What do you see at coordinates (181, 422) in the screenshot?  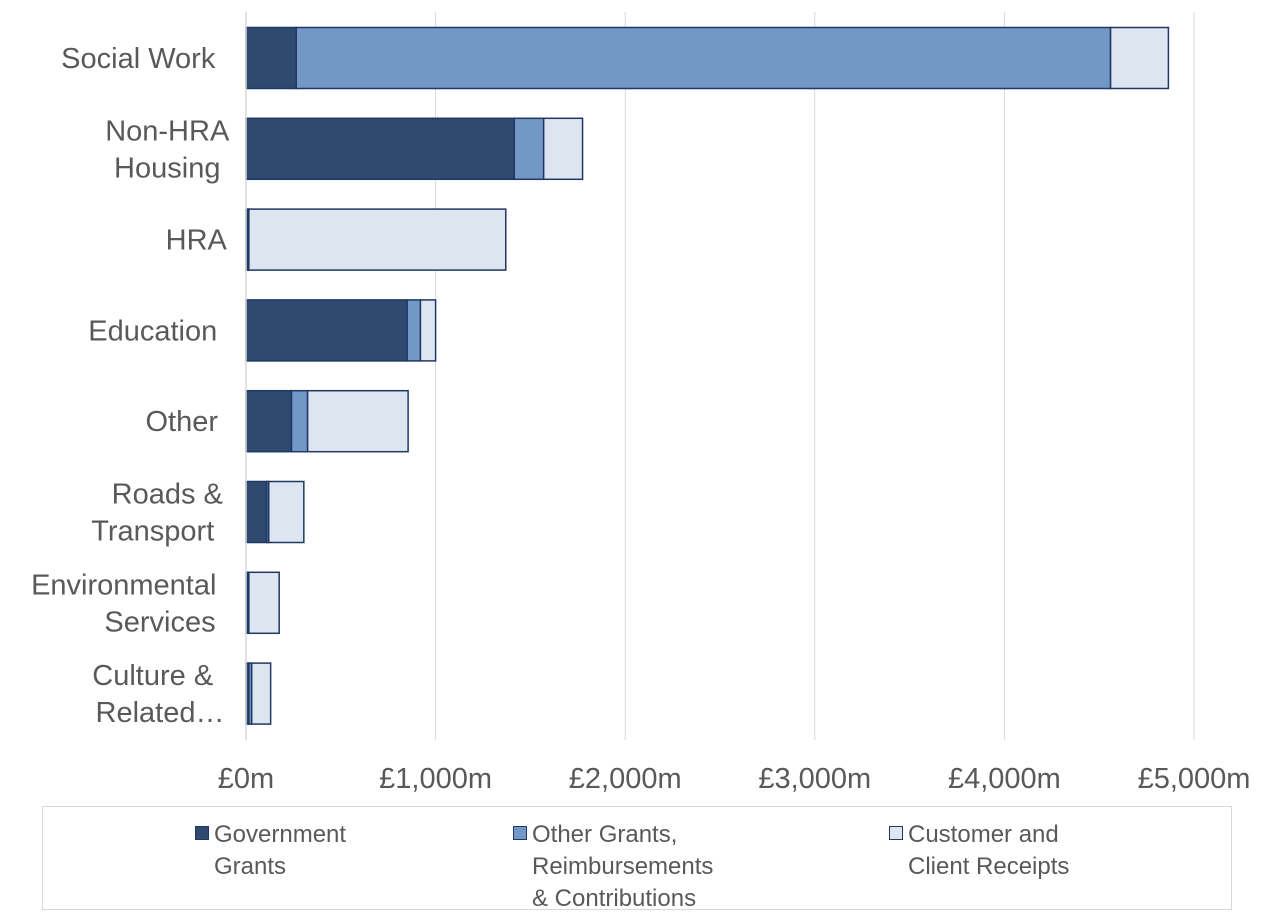 I see `category-label-other: Other` at bounding box center [181, 422].